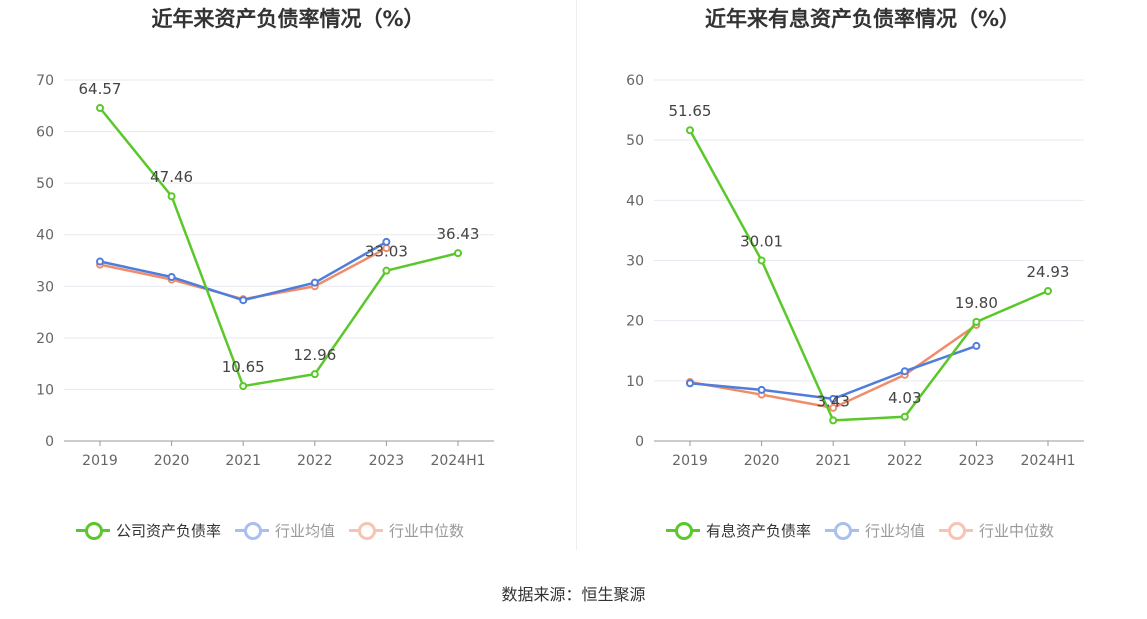 Image resolution: width=1147 pixels, height=619 pixels. I want to click on chart-1-y-tick-label: 30, so click(45, 287).